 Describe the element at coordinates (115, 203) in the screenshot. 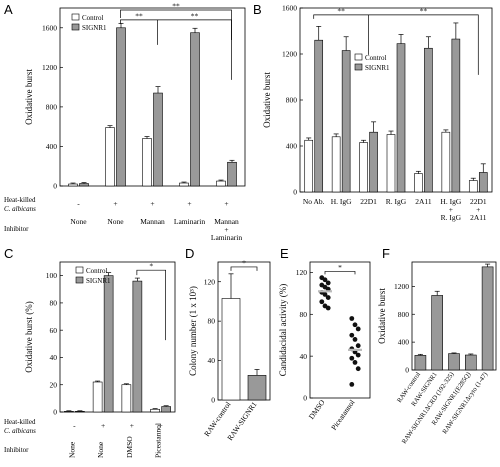

I see `panel-a-row1-1: +` at that location.